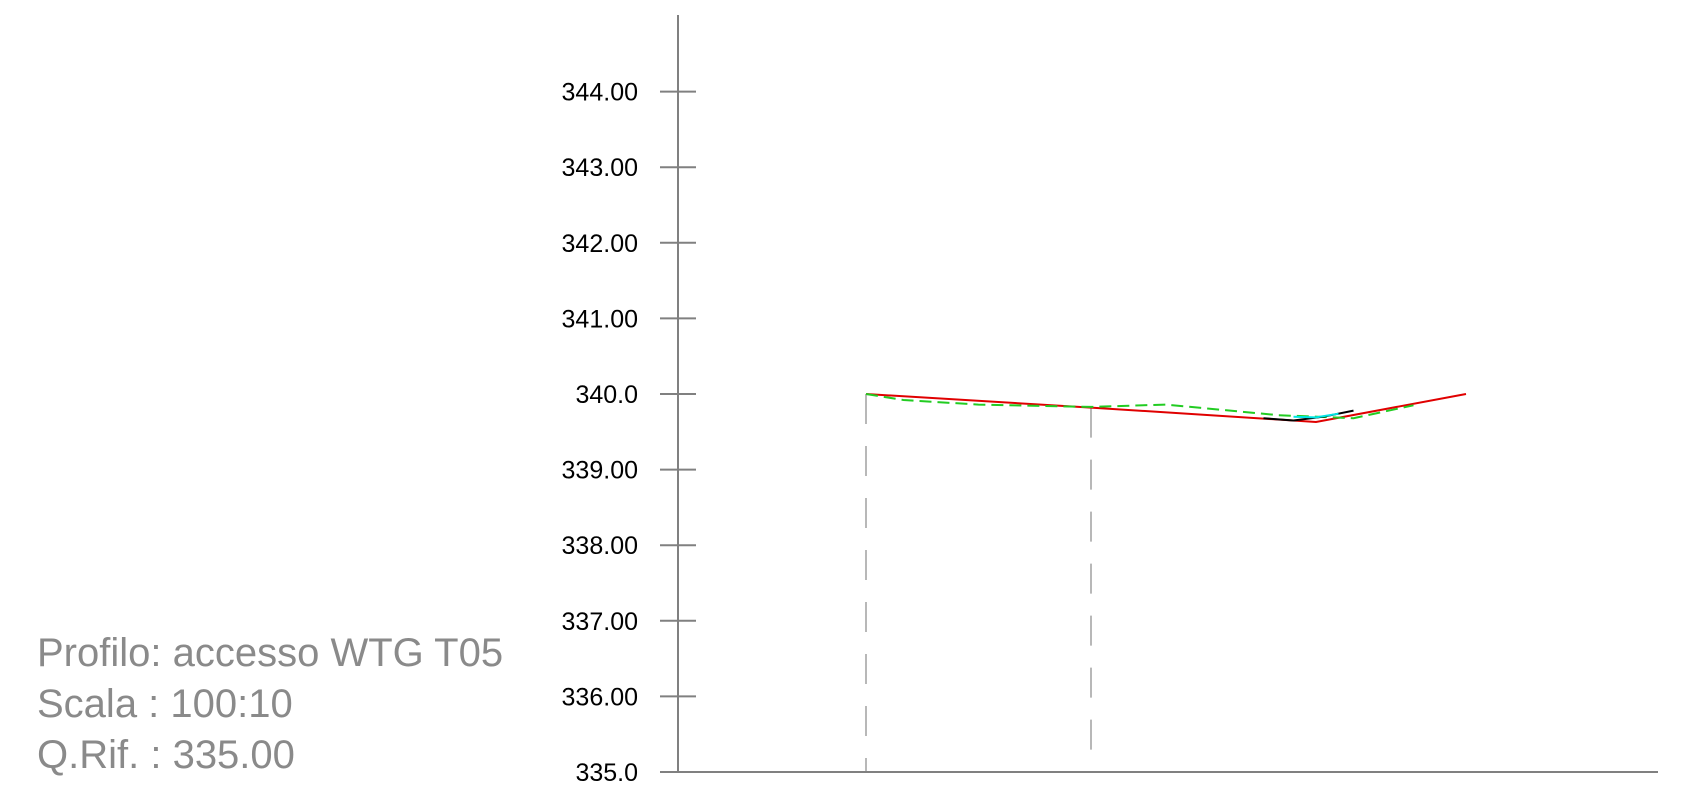 This screenshot has height=792, width=1681. Describe the element at coordinates (600, 319) in the screenshot. I see `y-tick-label-3: 341.00` at that location.